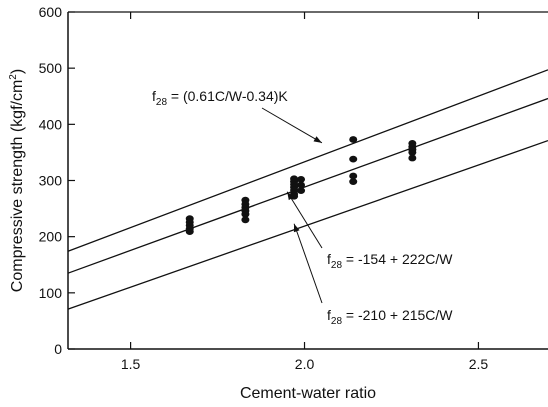  I want to click on annotation-lower-arrowhead, so click(296, 228).